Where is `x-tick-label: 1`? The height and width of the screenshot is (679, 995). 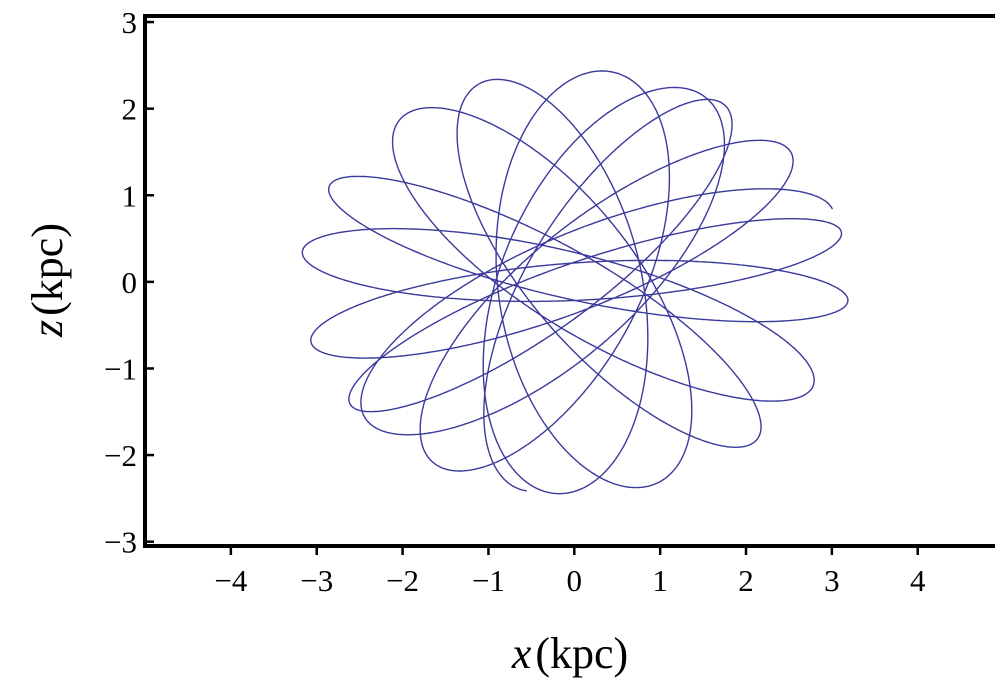
x-tick-label: 1 is located at coordinates (660, 580).